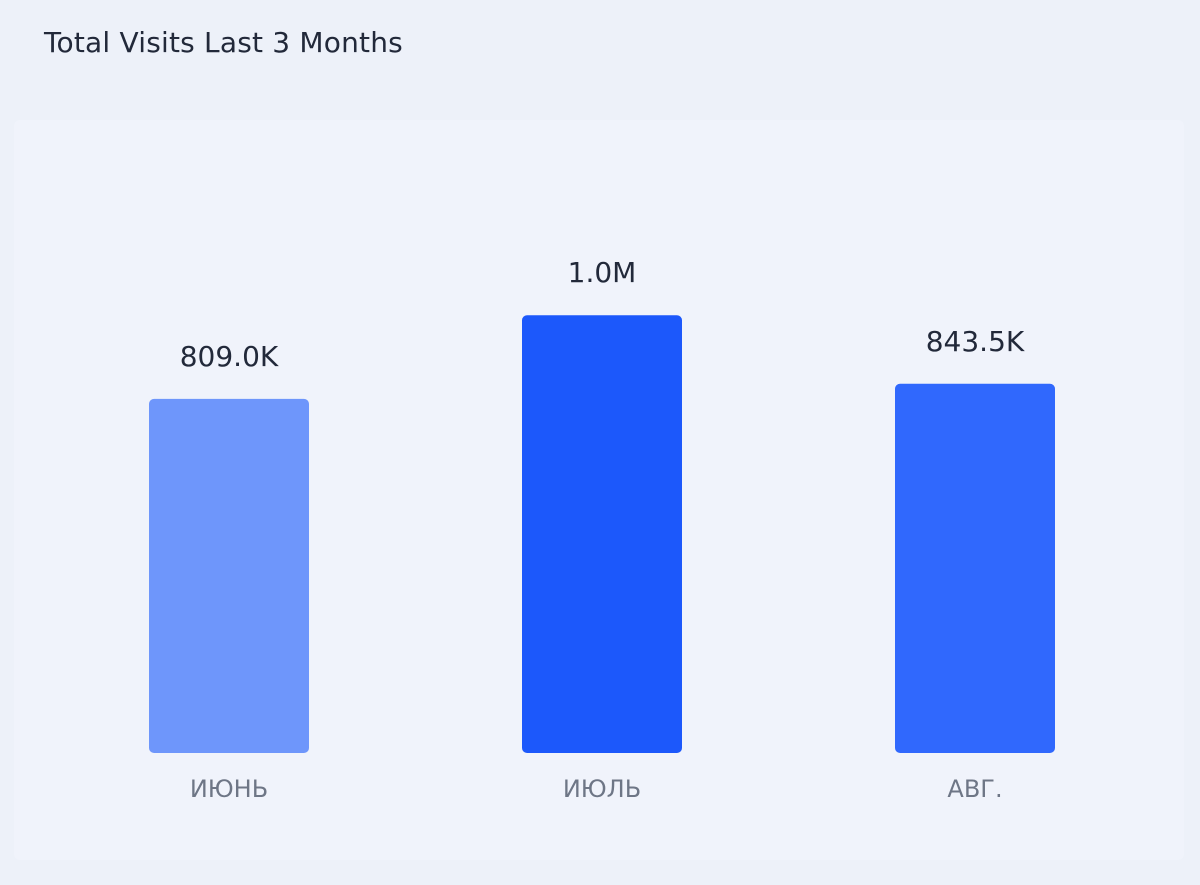  I want to click on value-label-3: 843.5K, so click(975, 341).